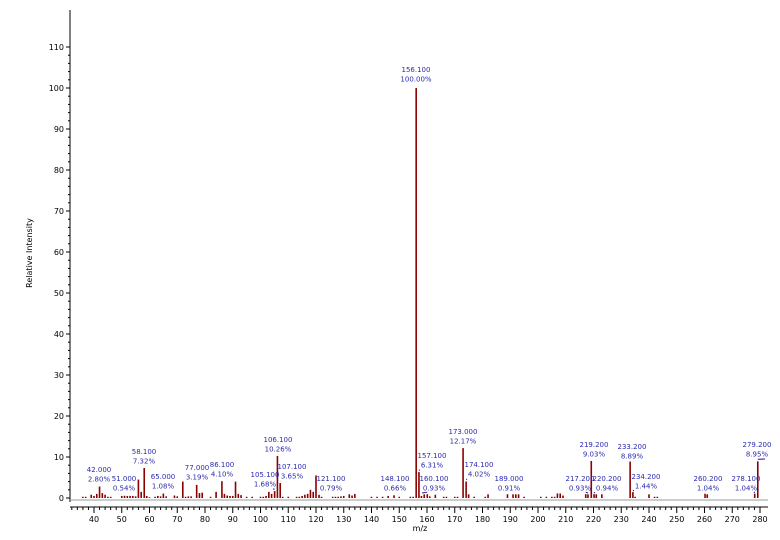  What do you see at coordinates (646, 477) in the screenshot?
I see `peak-mz-label: 234.200` at bounding box center [646, 477].